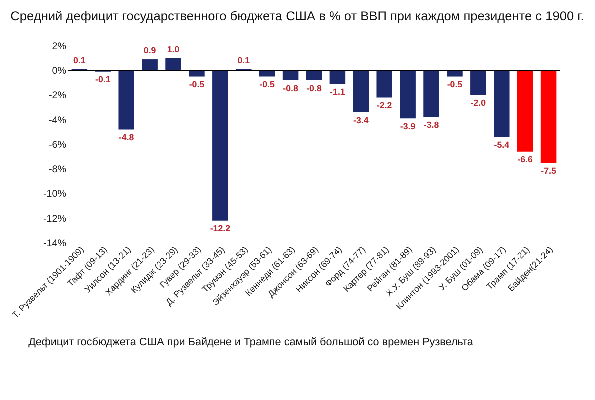 The image size is (595, 400). What do you see at coordinates (103, 79) in the screenshot?
I see `data-label: -0.1` at bounding box center [103, 79].